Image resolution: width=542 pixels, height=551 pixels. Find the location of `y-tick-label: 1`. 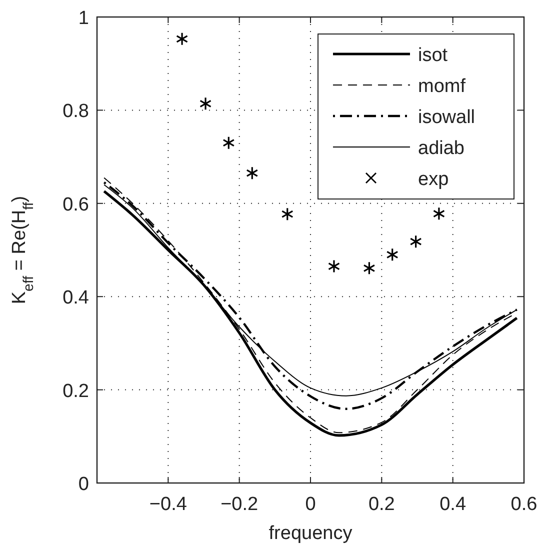

y-tick-label: 1 is located at coordinates (83, 18).